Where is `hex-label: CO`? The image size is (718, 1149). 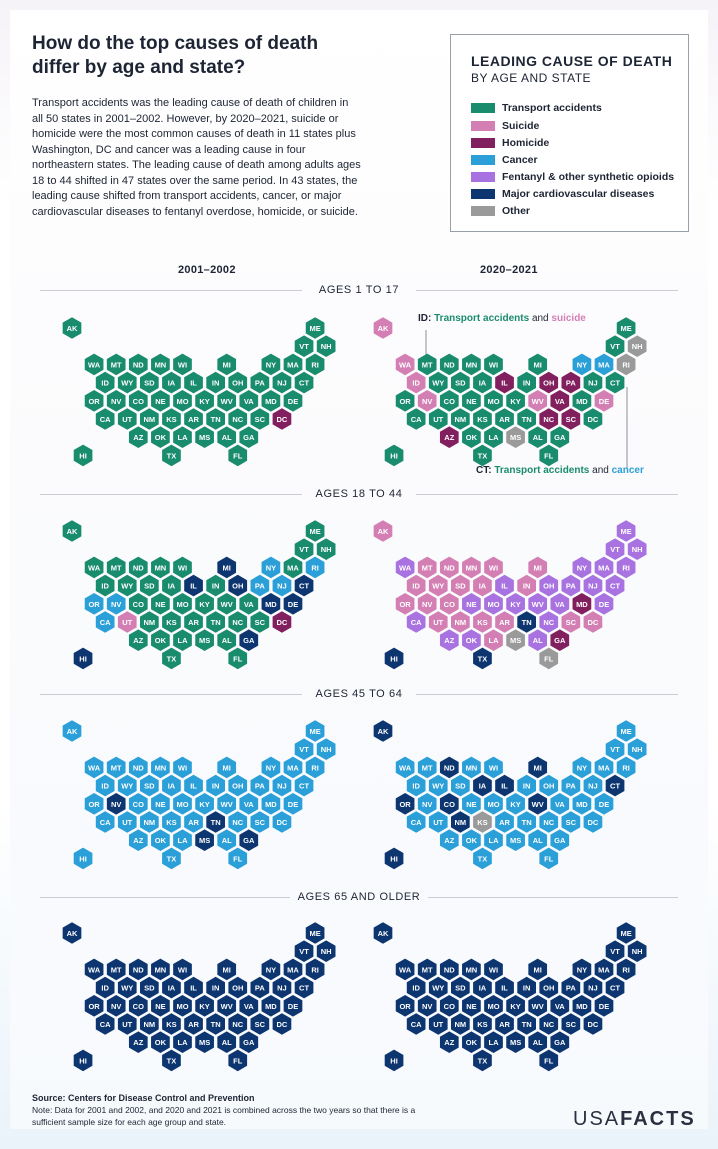 hex-label: CO is located at coordinates (138, 401).